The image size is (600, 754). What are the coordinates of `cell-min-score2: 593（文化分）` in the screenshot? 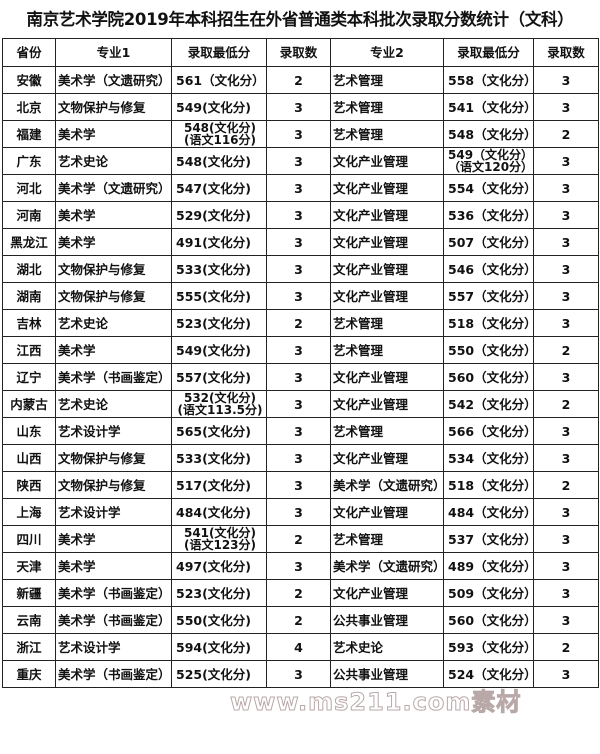 It's located at (488, 647).